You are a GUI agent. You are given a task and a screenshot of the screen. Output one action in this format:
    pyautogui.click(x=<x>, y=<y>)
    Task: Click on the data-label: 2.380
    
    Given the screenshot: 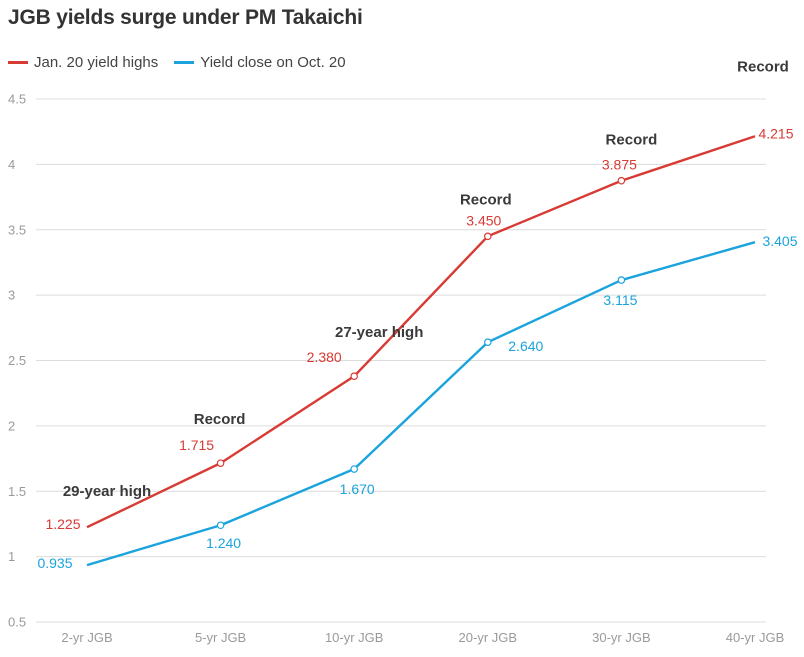 What is the action you would take?
    pyautogui.click(x=324, y=357)
    